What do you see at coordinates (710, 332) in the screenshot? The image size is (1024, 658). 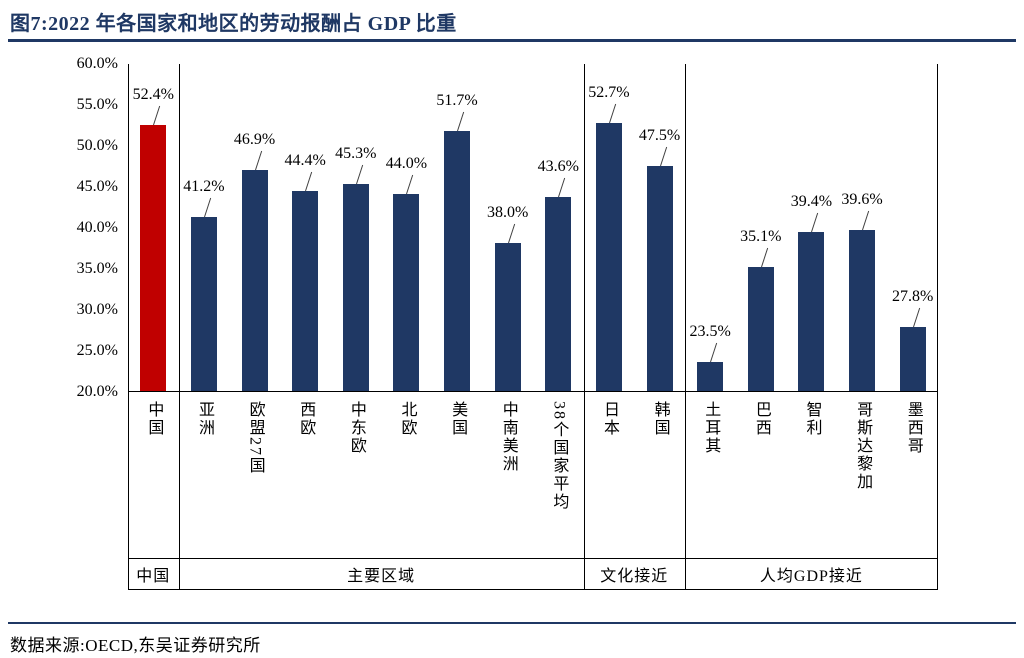 I see `data-label: 23.5%` at bounding box center [710, 332].